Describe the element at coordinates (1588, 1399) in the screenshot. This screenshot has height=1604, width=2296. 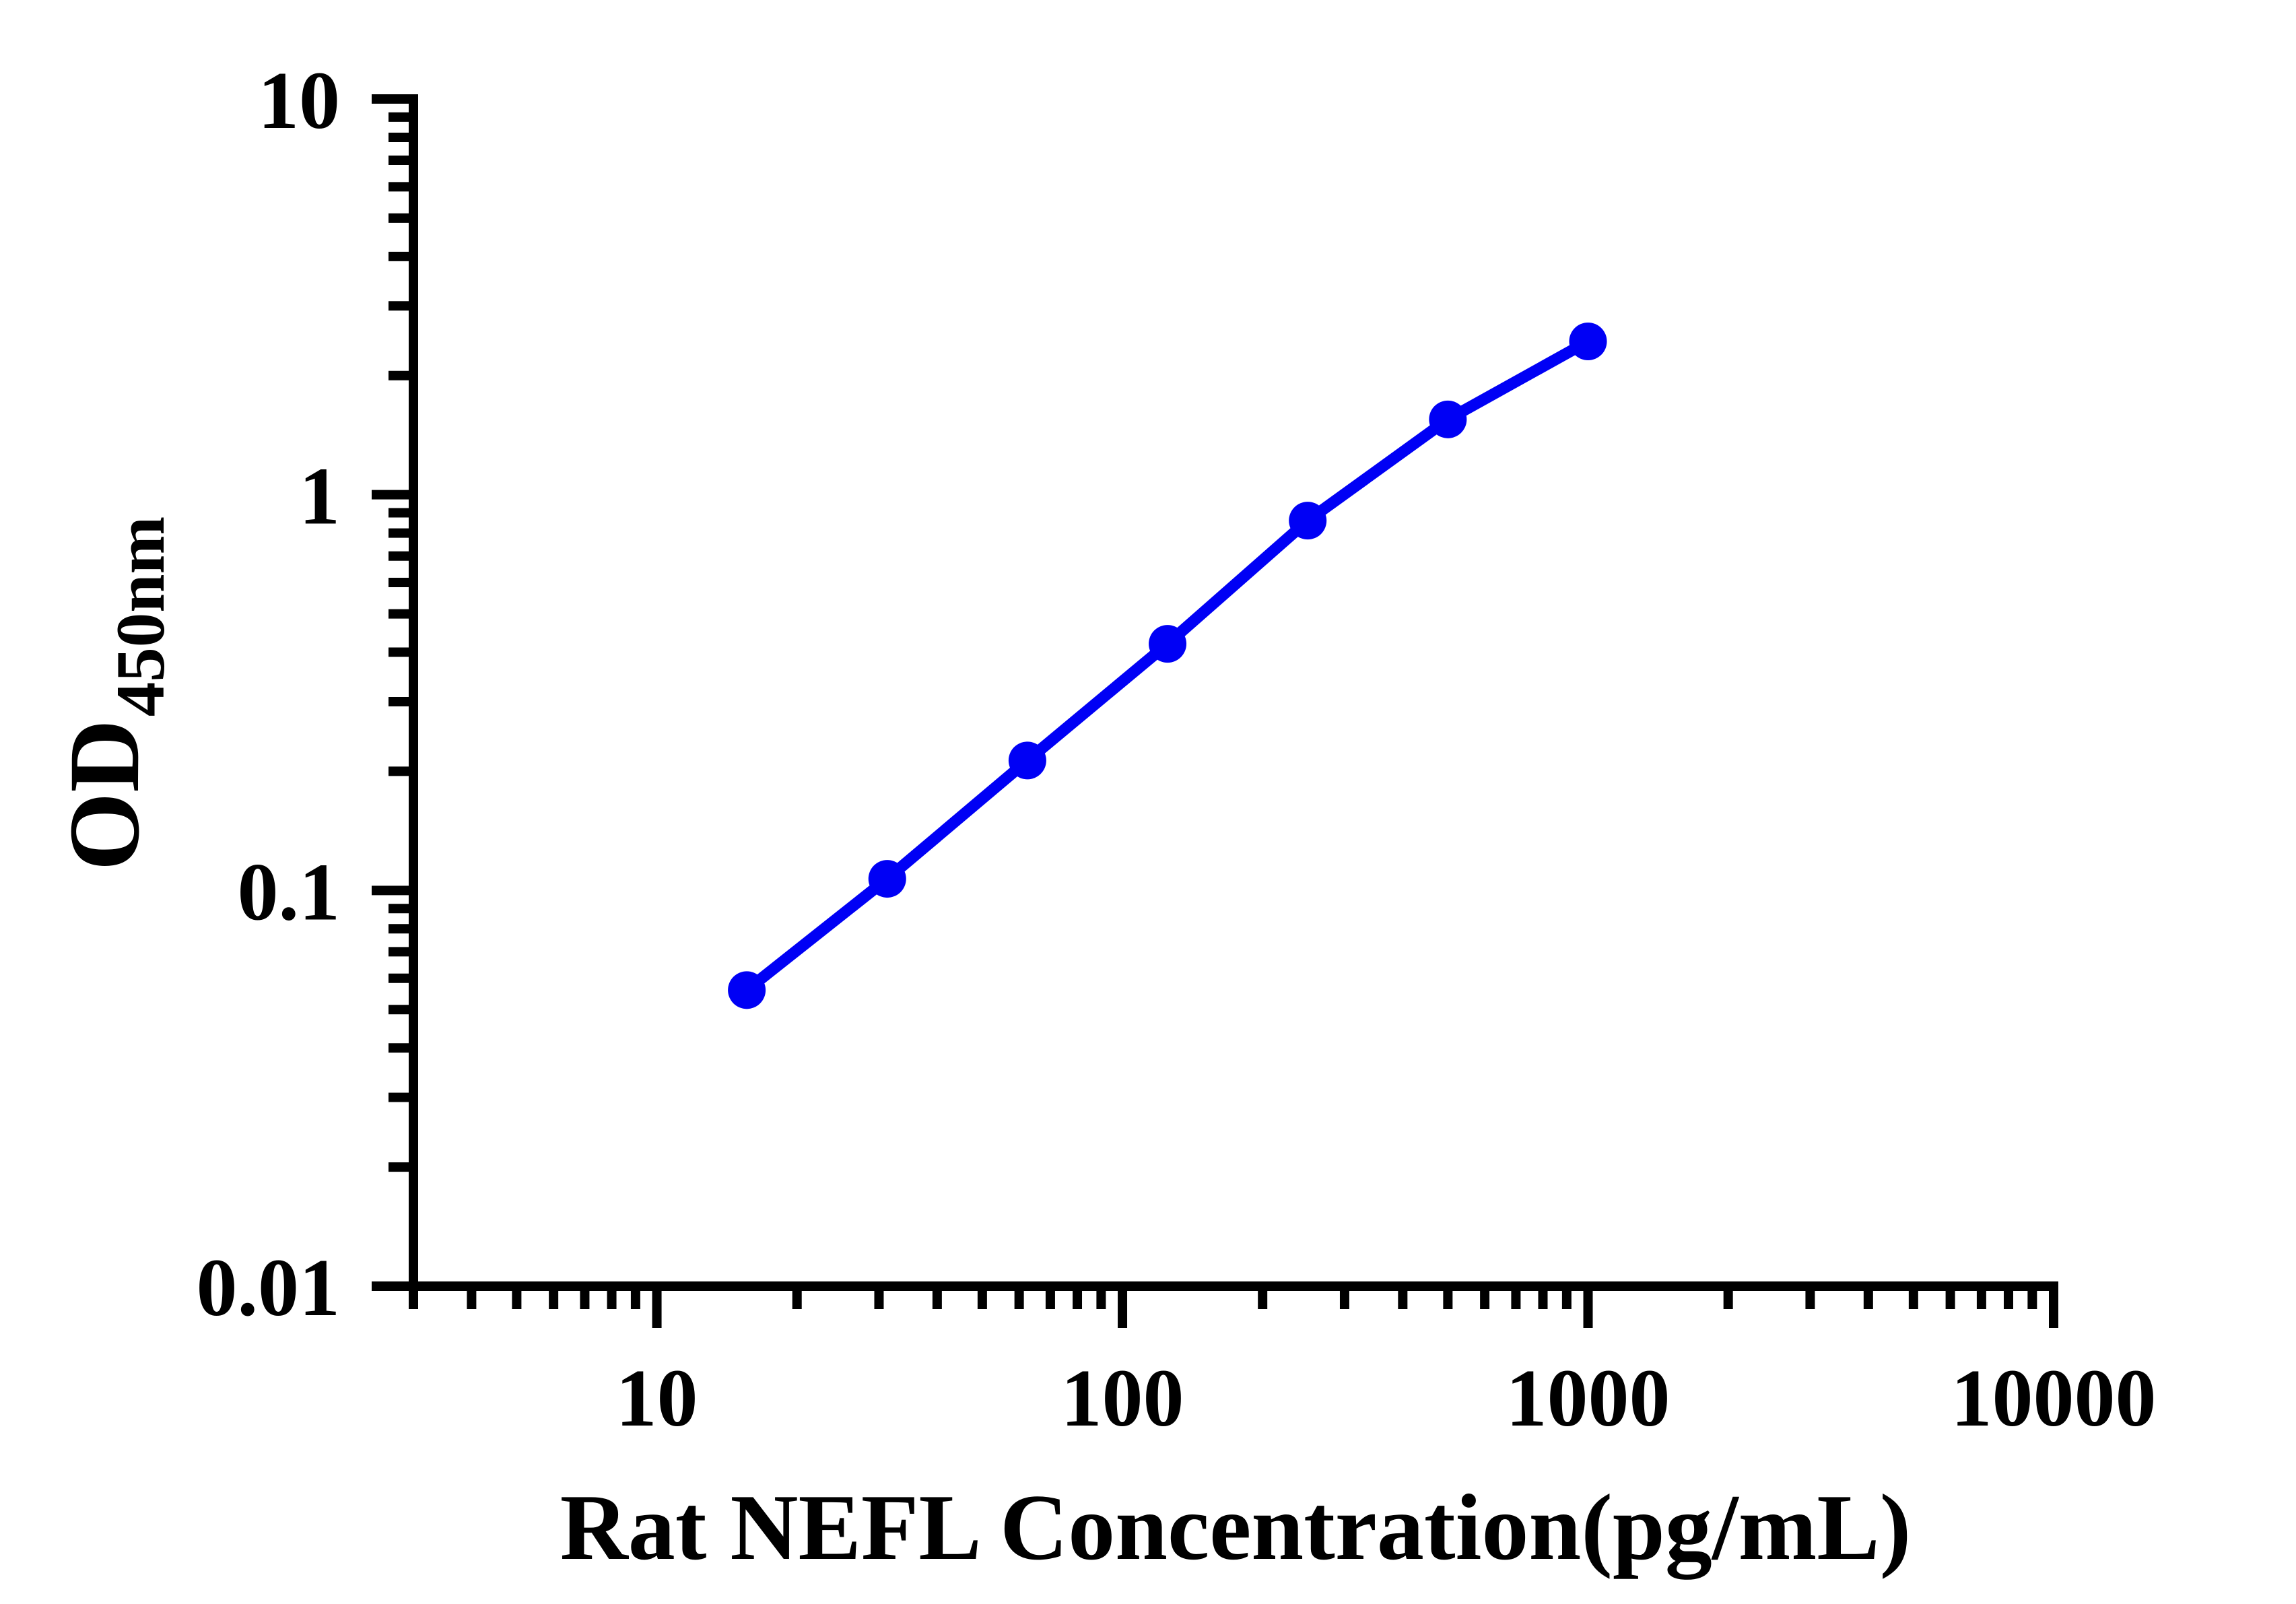
I see `x-tick-label: 1000` at that location.